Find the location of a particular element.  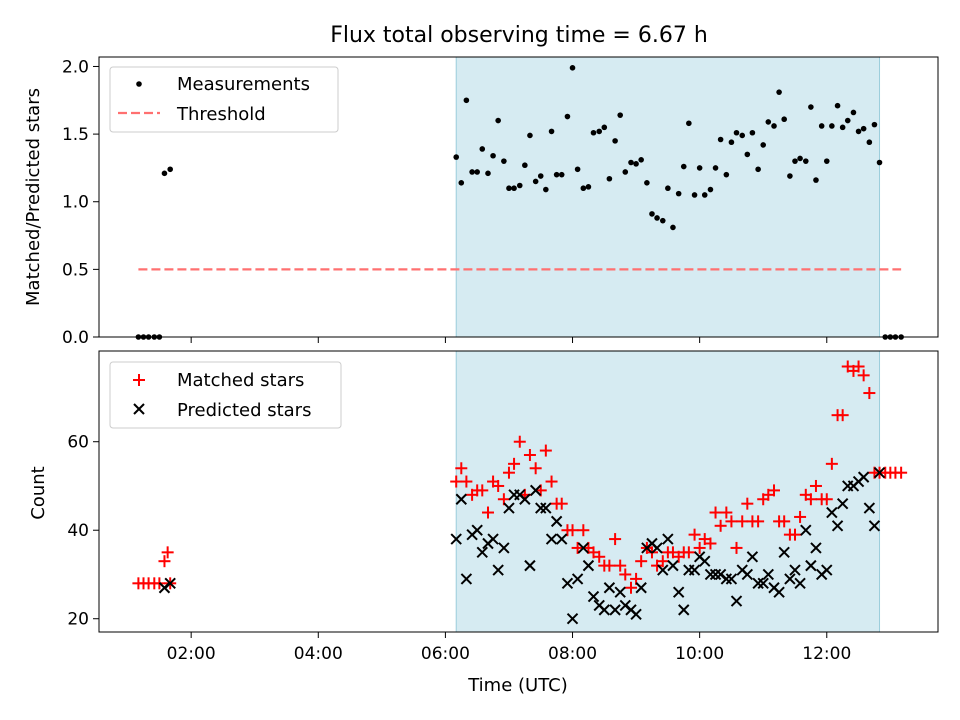

count-legend-box is located at coordinates (225, 395).